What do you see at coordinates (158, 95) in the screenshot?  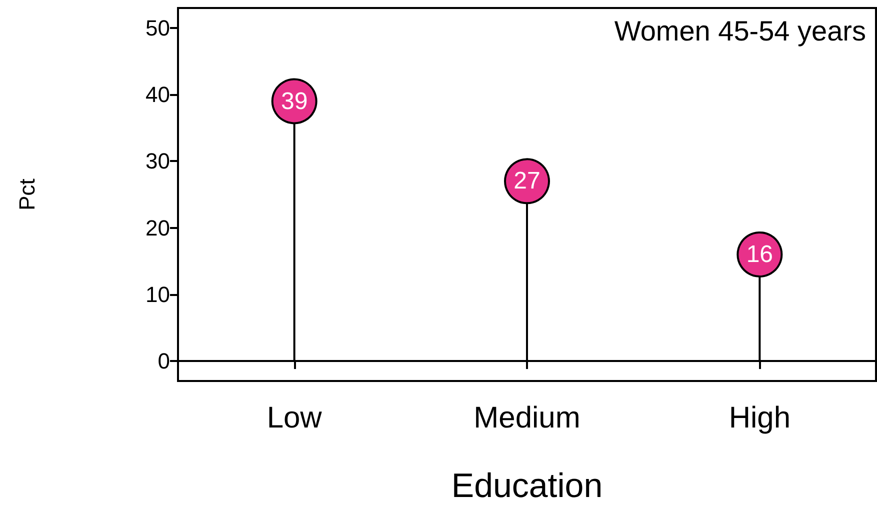 I see `y-tick-label: 40` at bounding box center [158, 95].